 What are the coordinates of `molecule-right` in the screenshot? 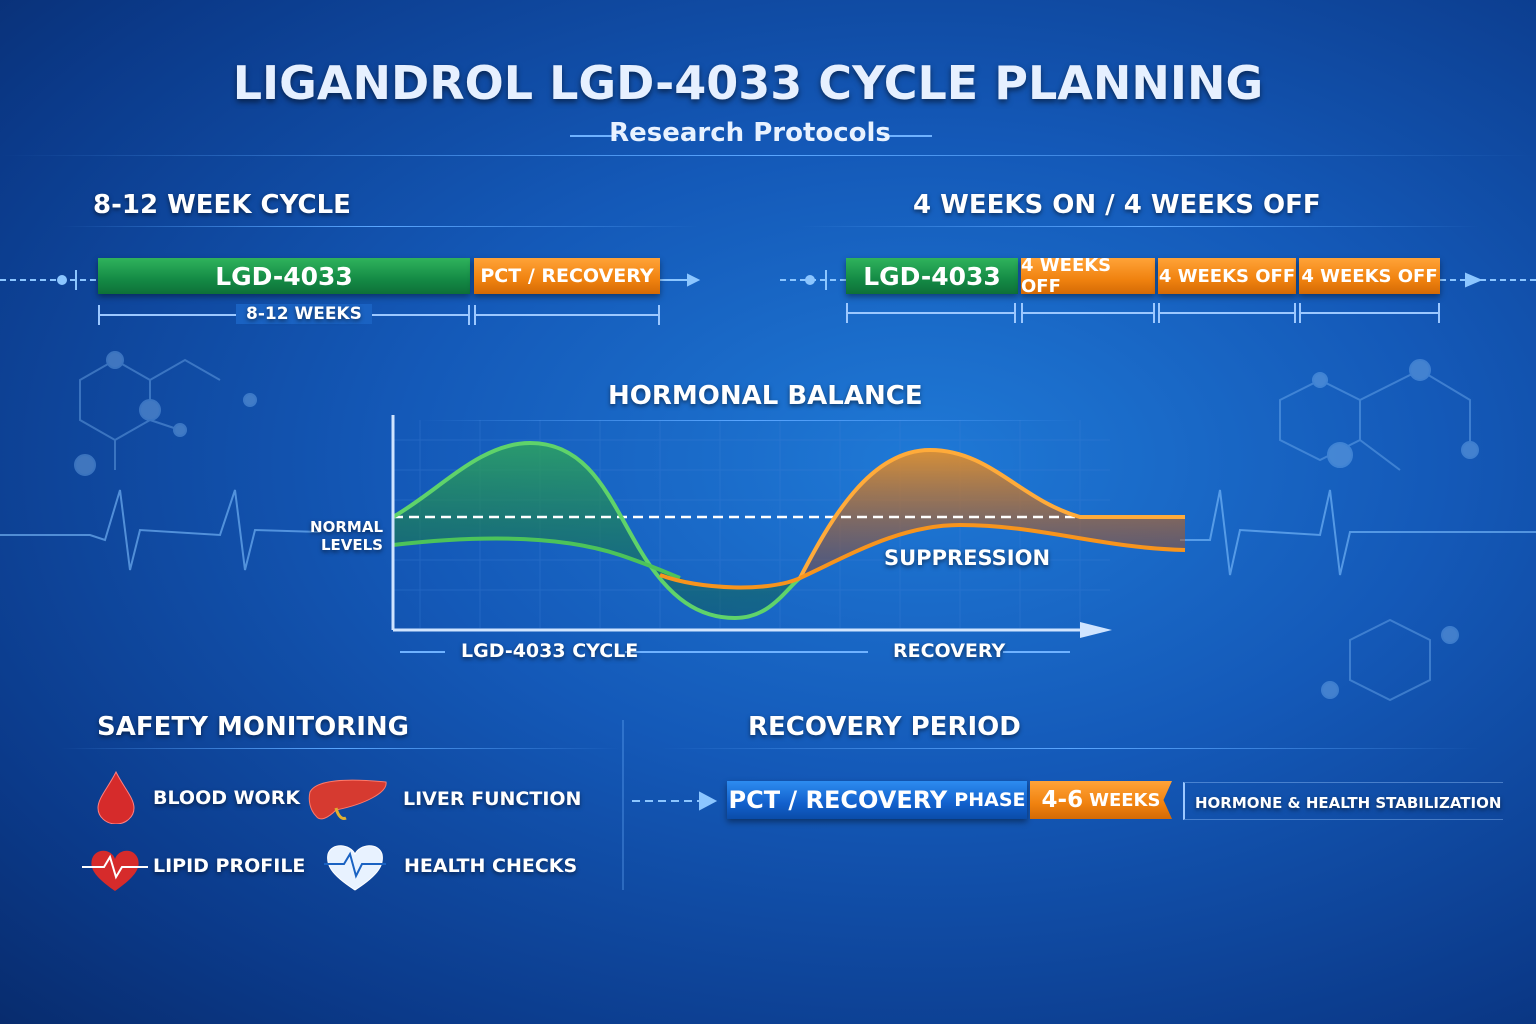 It's located at (1379, 530).